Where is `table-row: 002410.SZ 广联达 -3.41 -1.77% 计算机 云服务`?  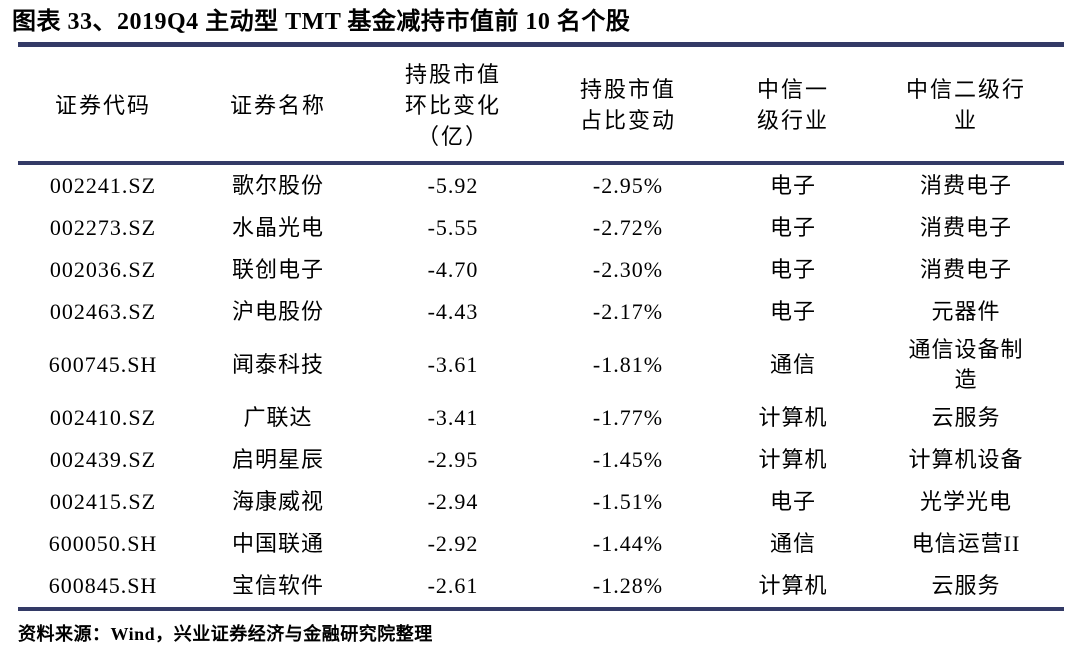 table-row: 002410.SZ 广联达 -3.41 -1.77% 计算机 云服务 is located at coordinates (541, 418).